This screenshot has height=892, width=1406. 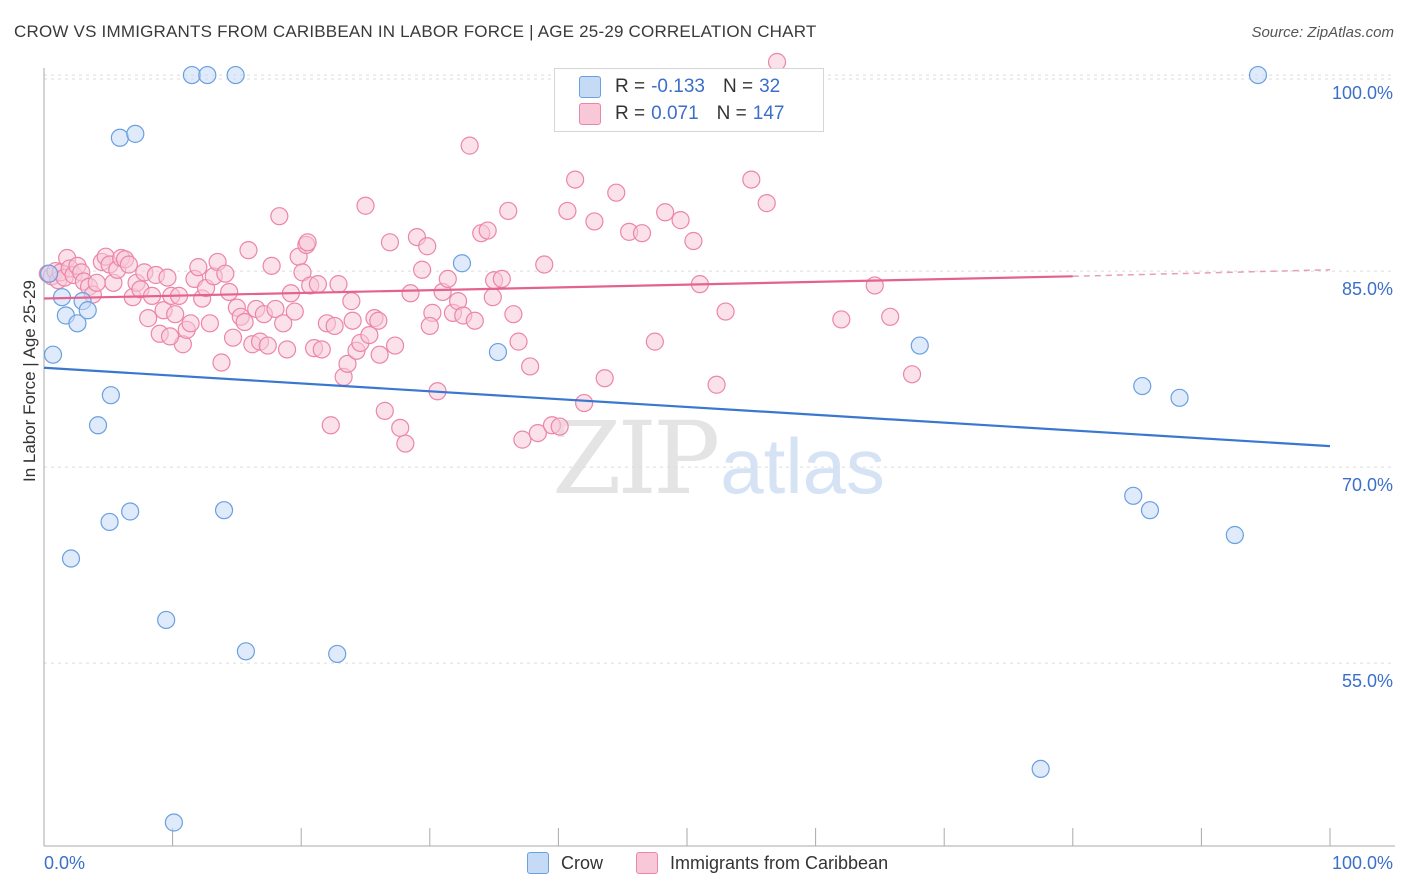 I want to click on legend-n-label: N =, so click(x=738, y=86).